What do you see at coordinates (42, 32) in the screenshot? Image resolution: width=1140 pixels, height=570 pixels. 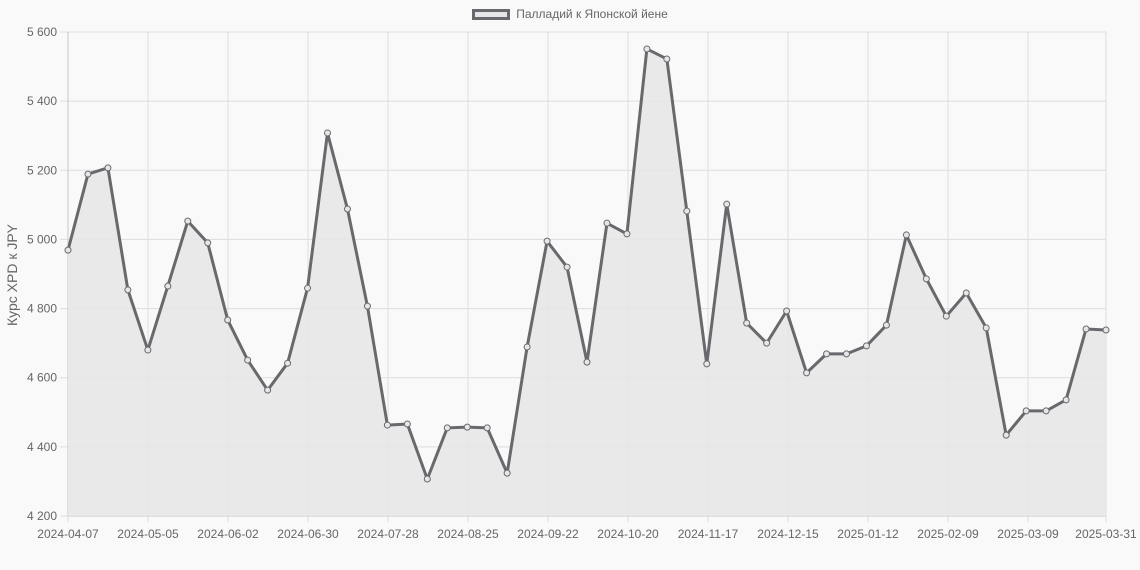 I see `y-tick-label: 5 600` at bounding box center [42, 32].